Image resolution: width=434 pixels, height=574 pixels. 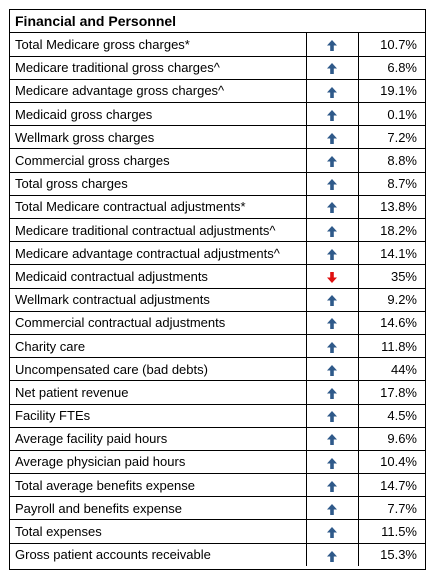 What do you see at coordinates (391, 253) in the screenshot?
I see `metric-value: 14.1%` at bounding box center [391, 253].